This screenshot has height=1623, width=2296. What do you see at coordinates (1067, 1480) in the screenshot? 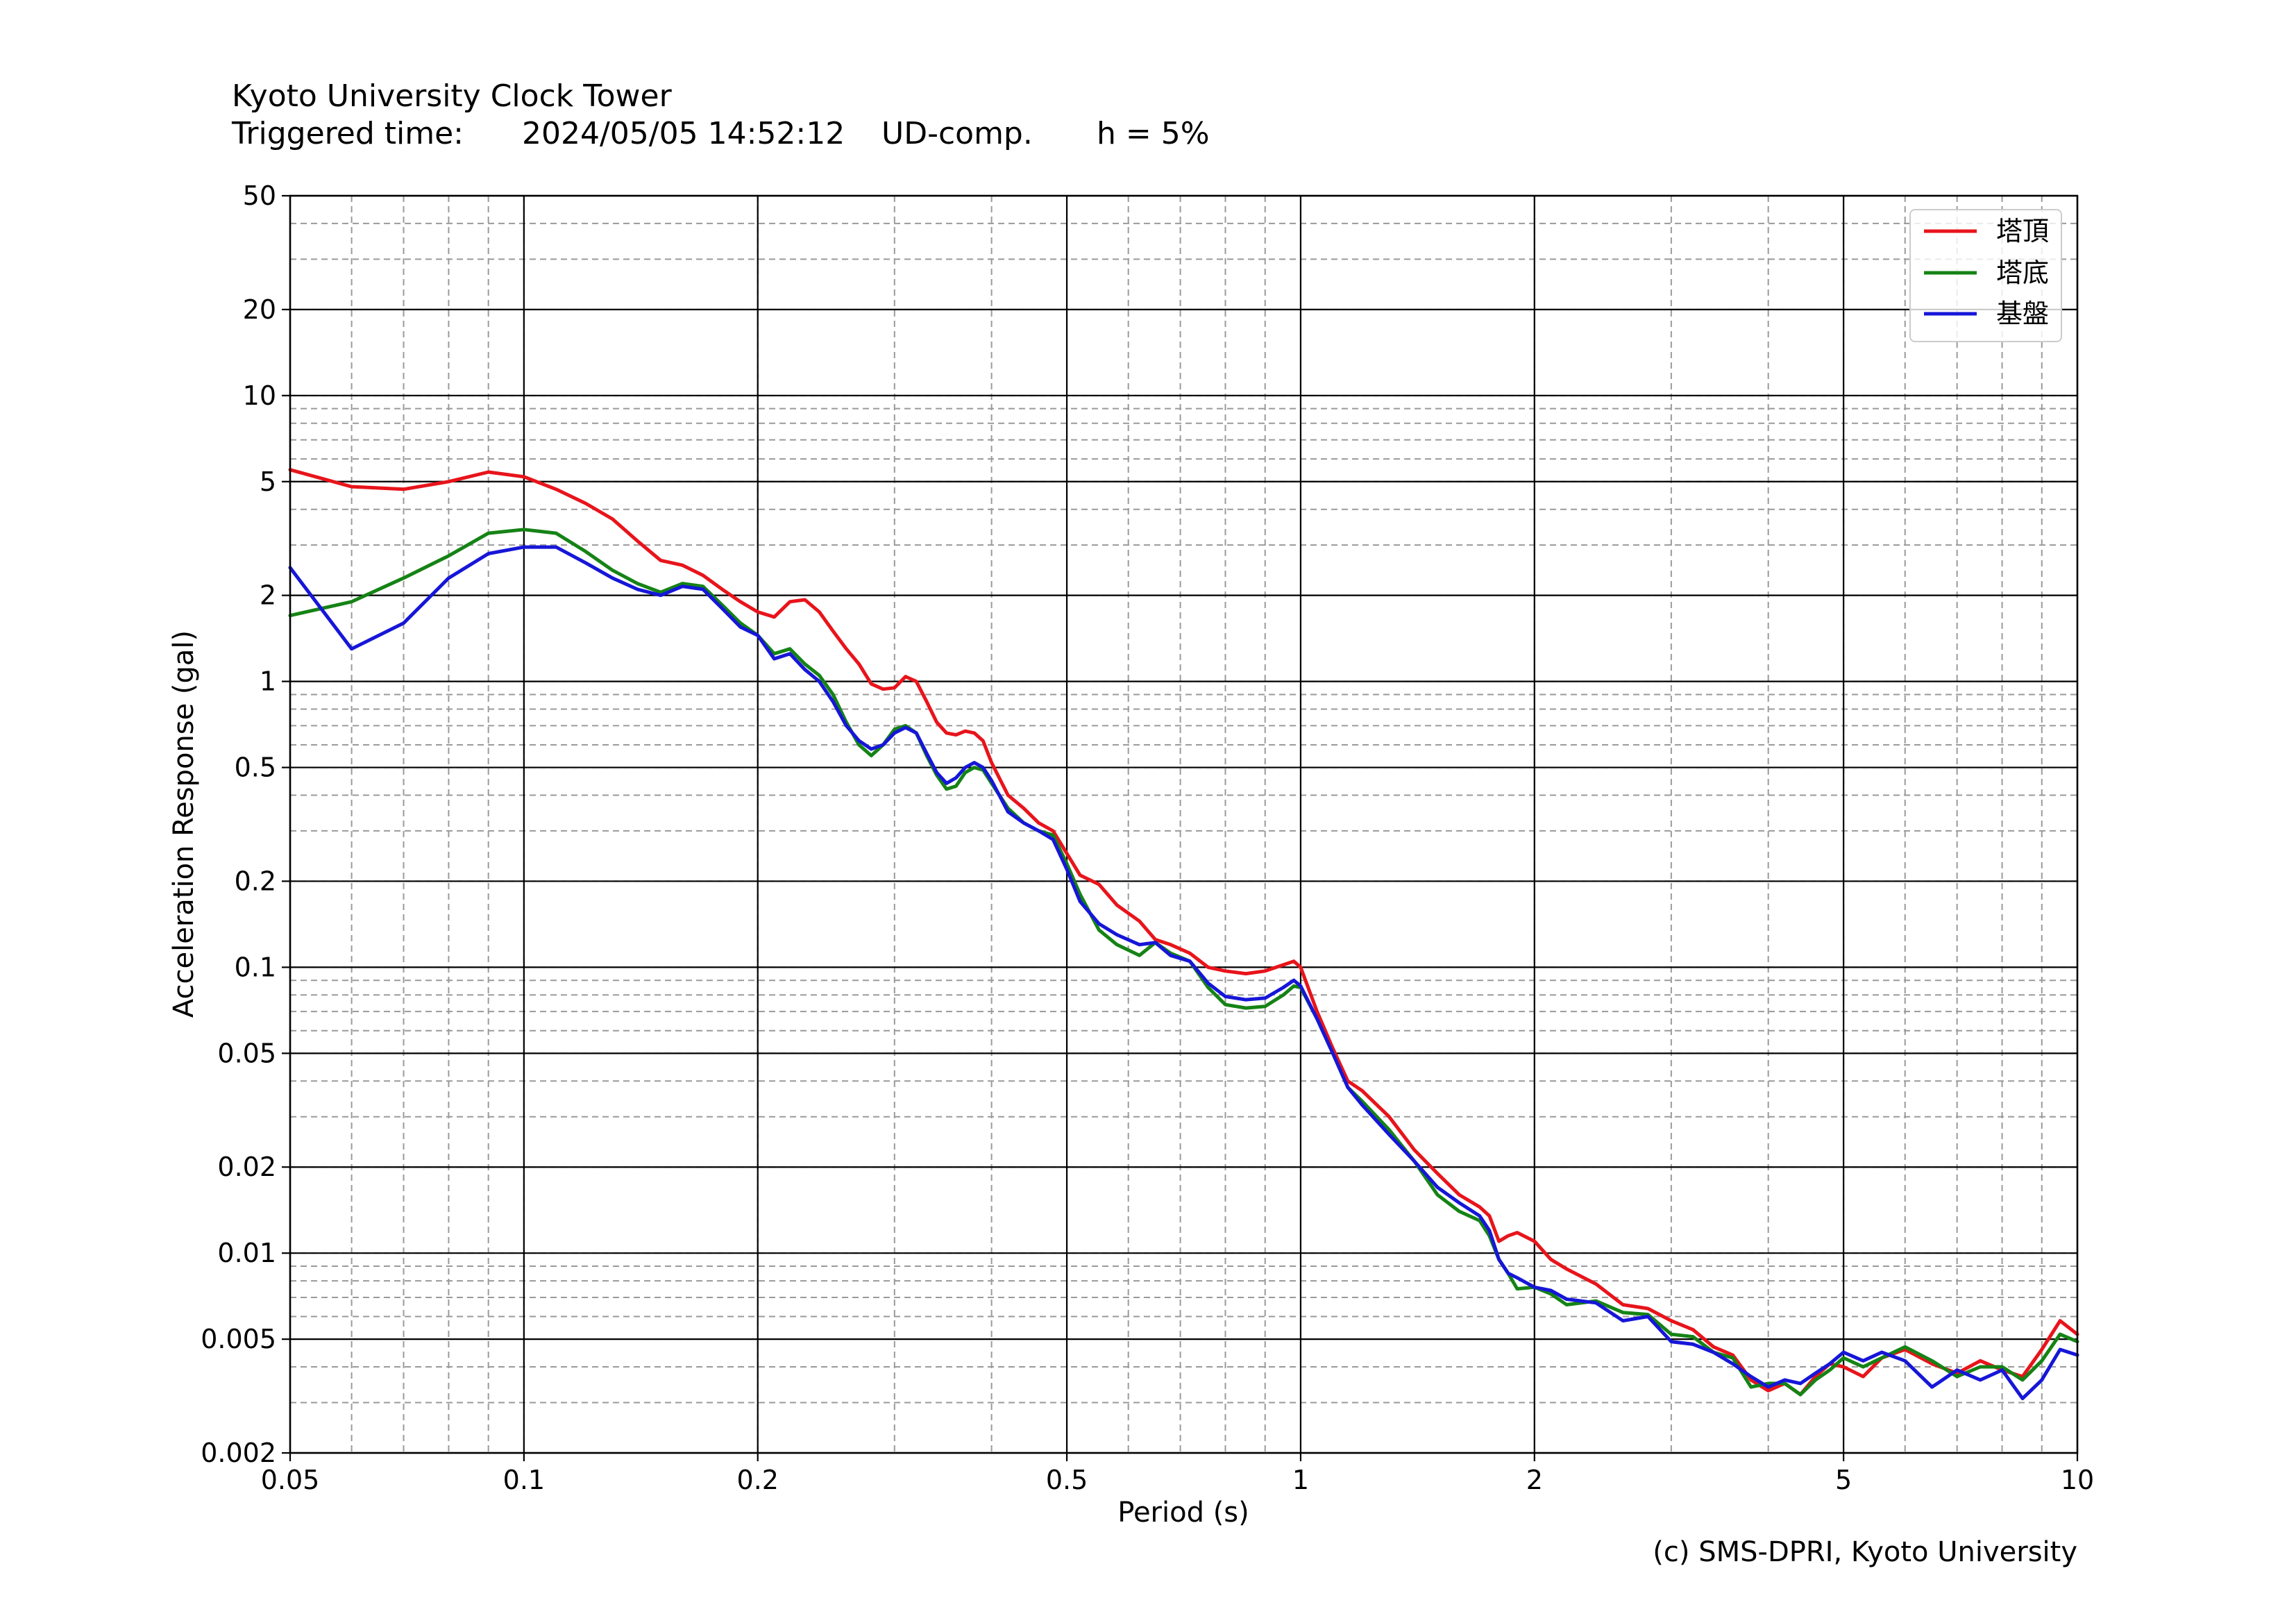
I see `x-tick-label: 0.5` at bounding box center [1067, 1480].